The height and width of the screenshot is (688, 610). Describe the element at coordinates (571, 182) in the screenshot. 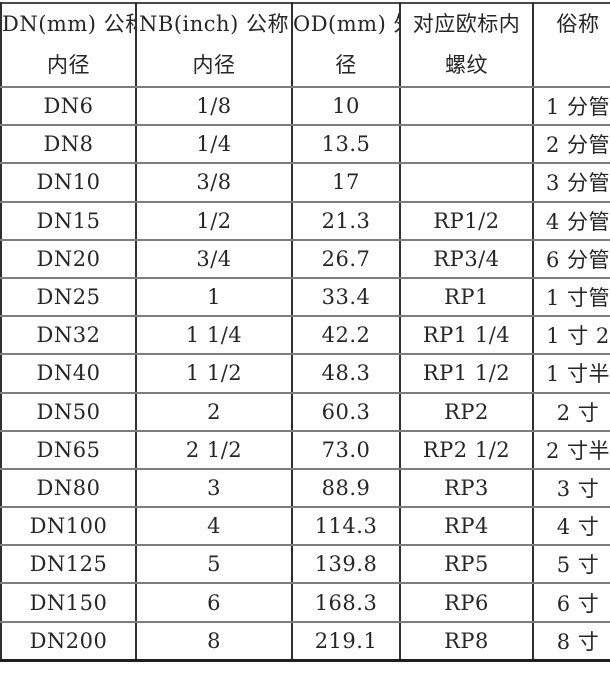

I see `table-cell: 3 分管` at that location.